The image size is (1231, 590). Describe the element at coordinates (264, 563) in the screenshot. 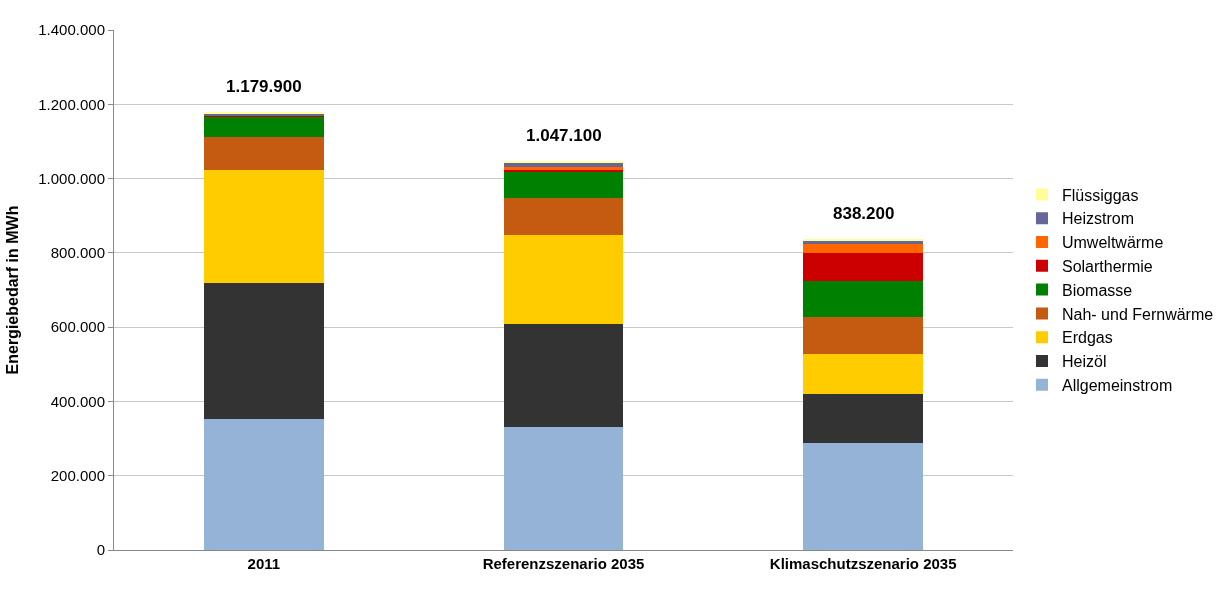

I see `x-tick-label: 2011` at that location.